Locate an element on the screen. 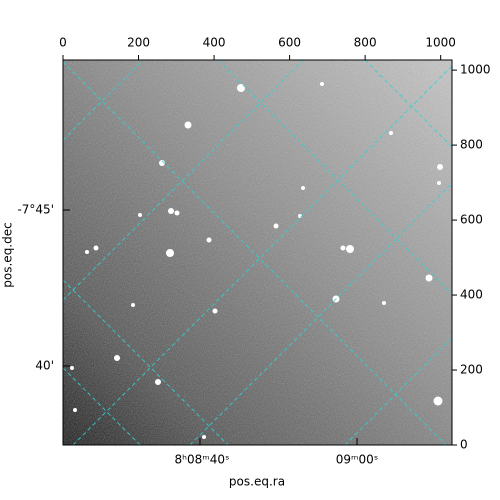  x-tick-label: 400 is located at coordinates (214, 43).